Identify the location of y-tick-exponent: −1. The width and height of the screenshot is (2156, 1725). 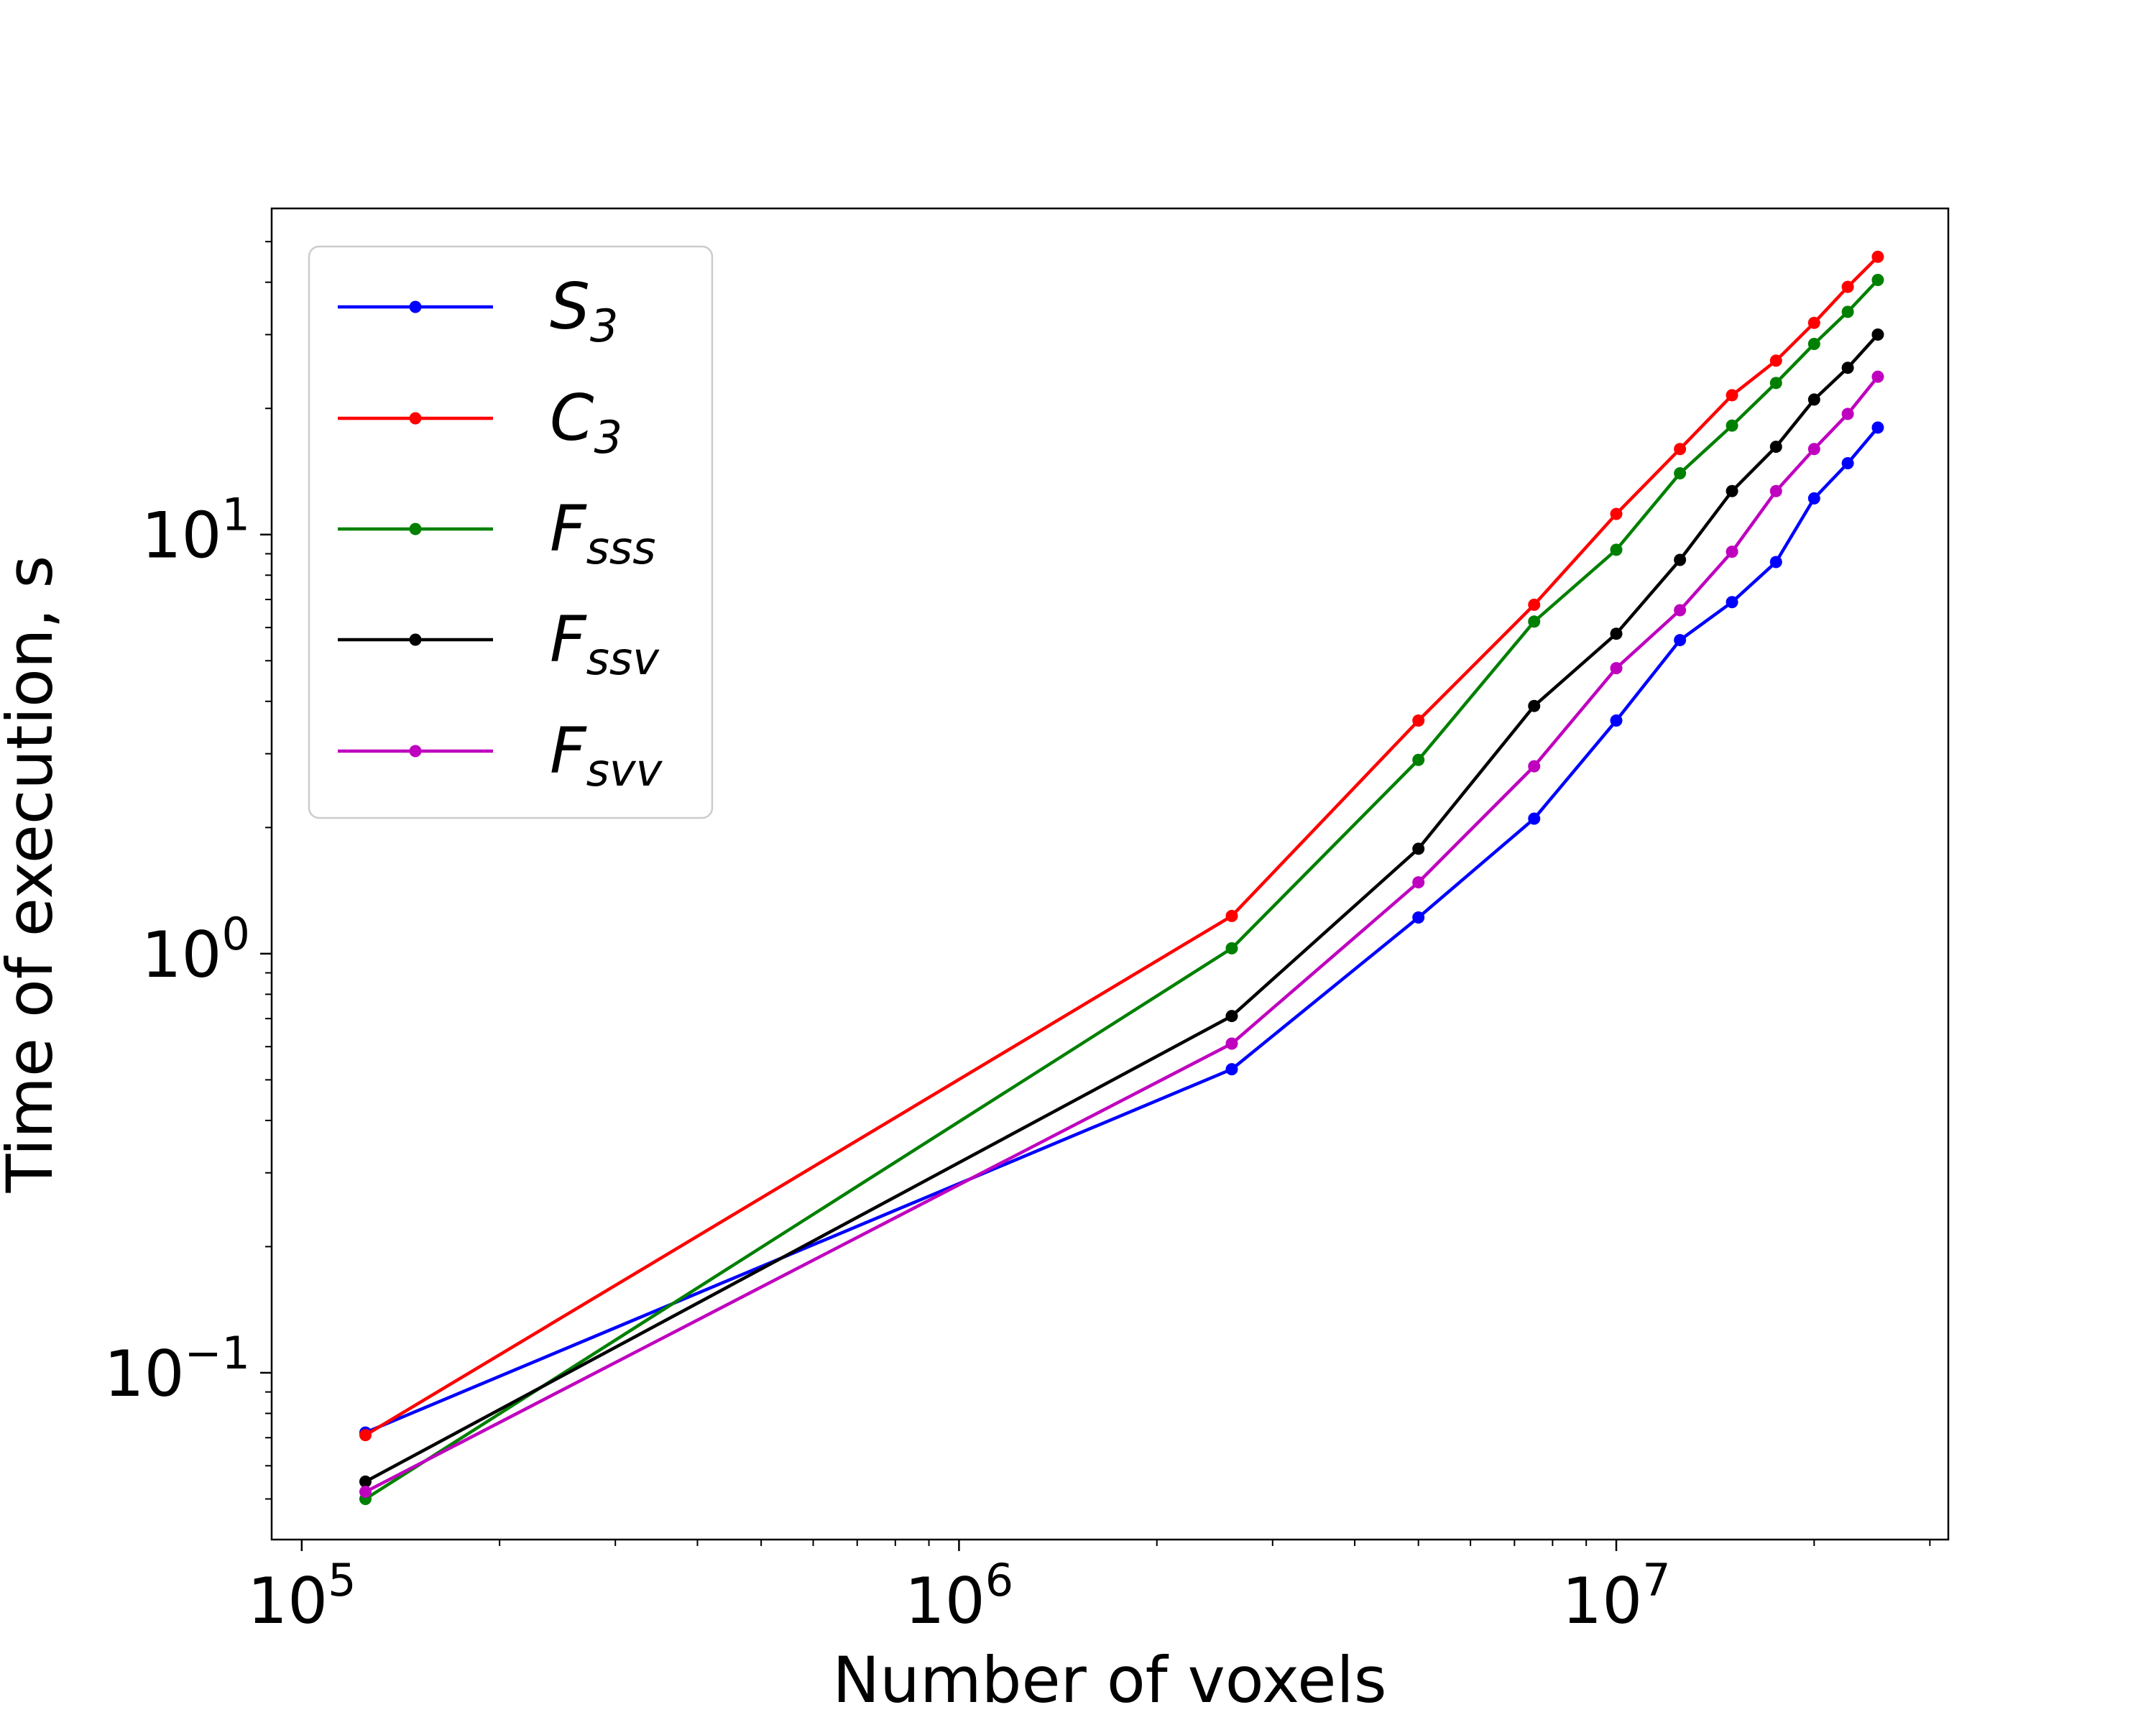
(218, 1353).